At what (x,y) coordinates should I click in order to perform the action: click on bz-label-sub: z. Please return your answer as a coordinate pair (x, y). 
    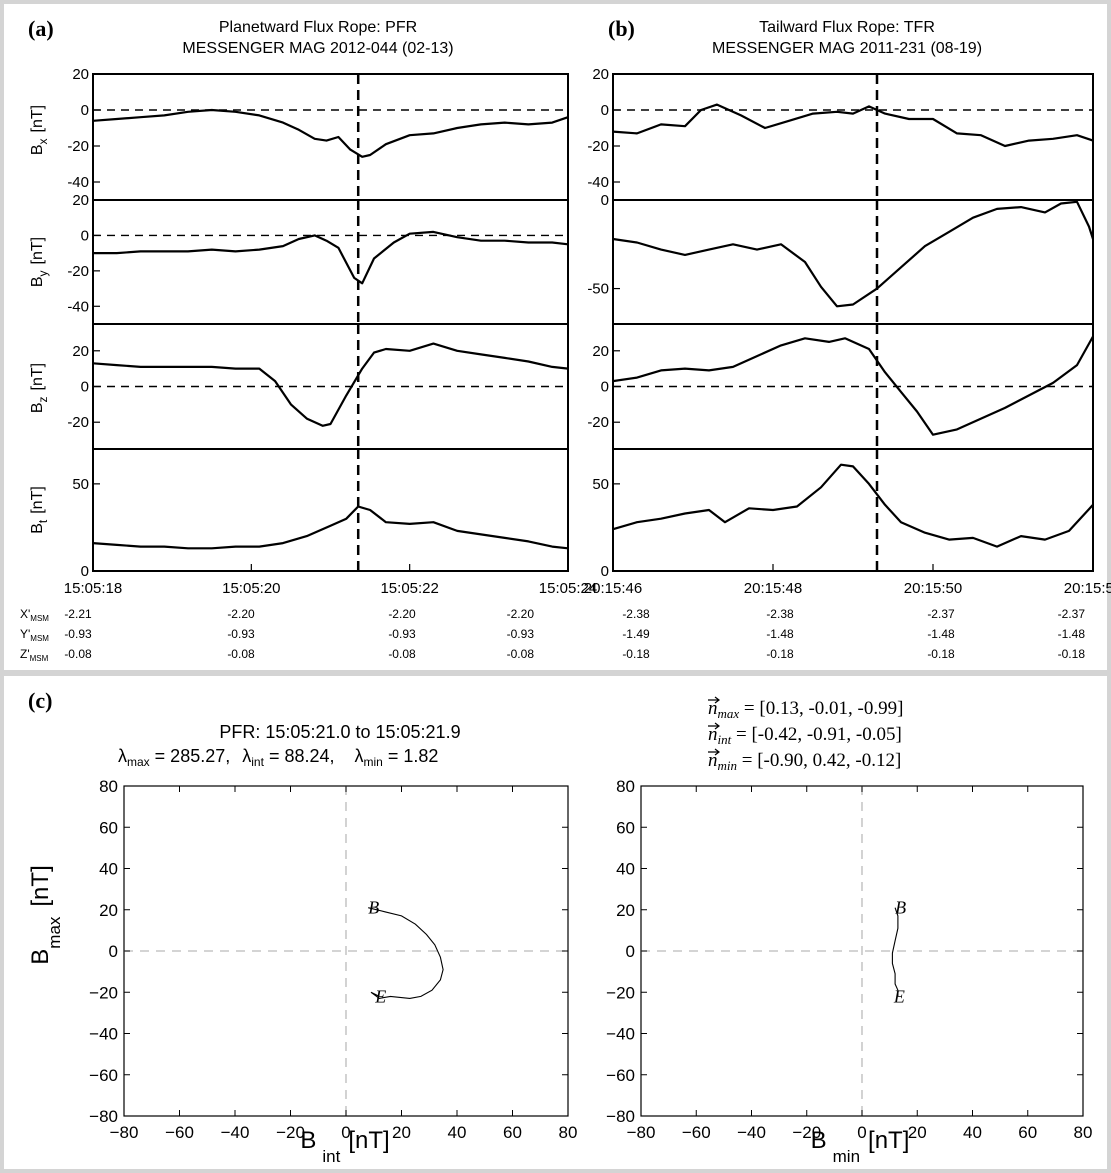
    Looking at the image, I should click on (43, 399).